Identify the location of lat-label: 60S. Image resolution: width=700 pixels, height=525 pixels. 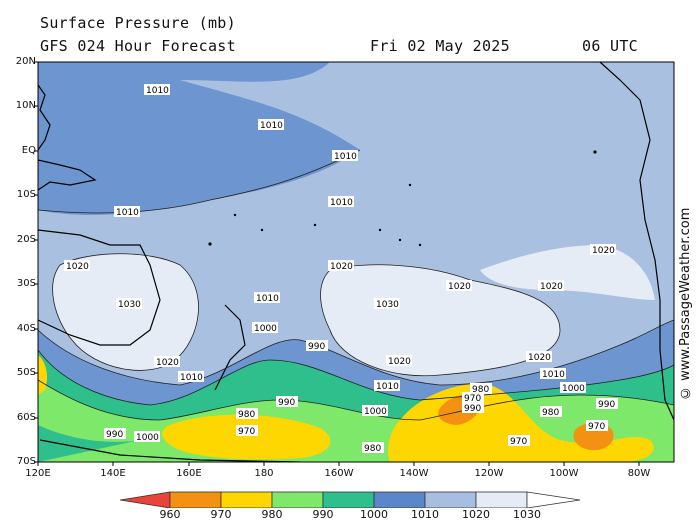
(26, 417).